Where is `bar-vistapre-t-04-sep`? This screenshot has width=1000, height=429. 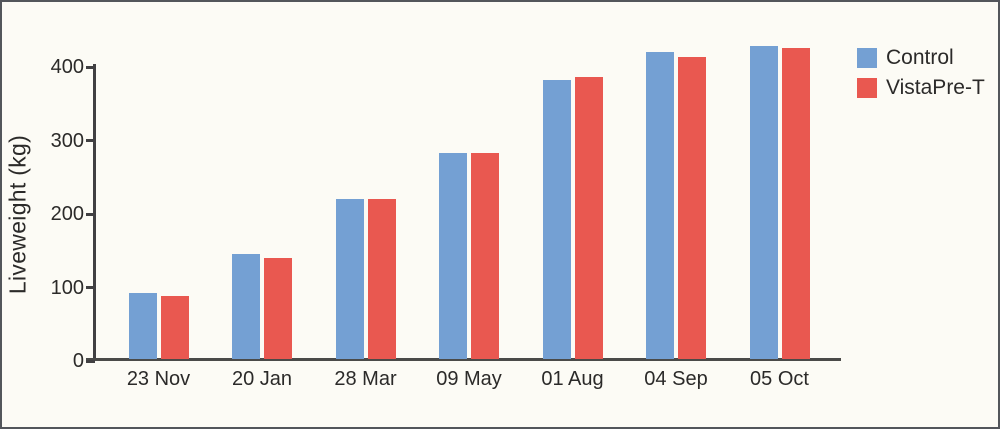
bar-vistapre-t-04-sep is located at coordinates (692, 208).